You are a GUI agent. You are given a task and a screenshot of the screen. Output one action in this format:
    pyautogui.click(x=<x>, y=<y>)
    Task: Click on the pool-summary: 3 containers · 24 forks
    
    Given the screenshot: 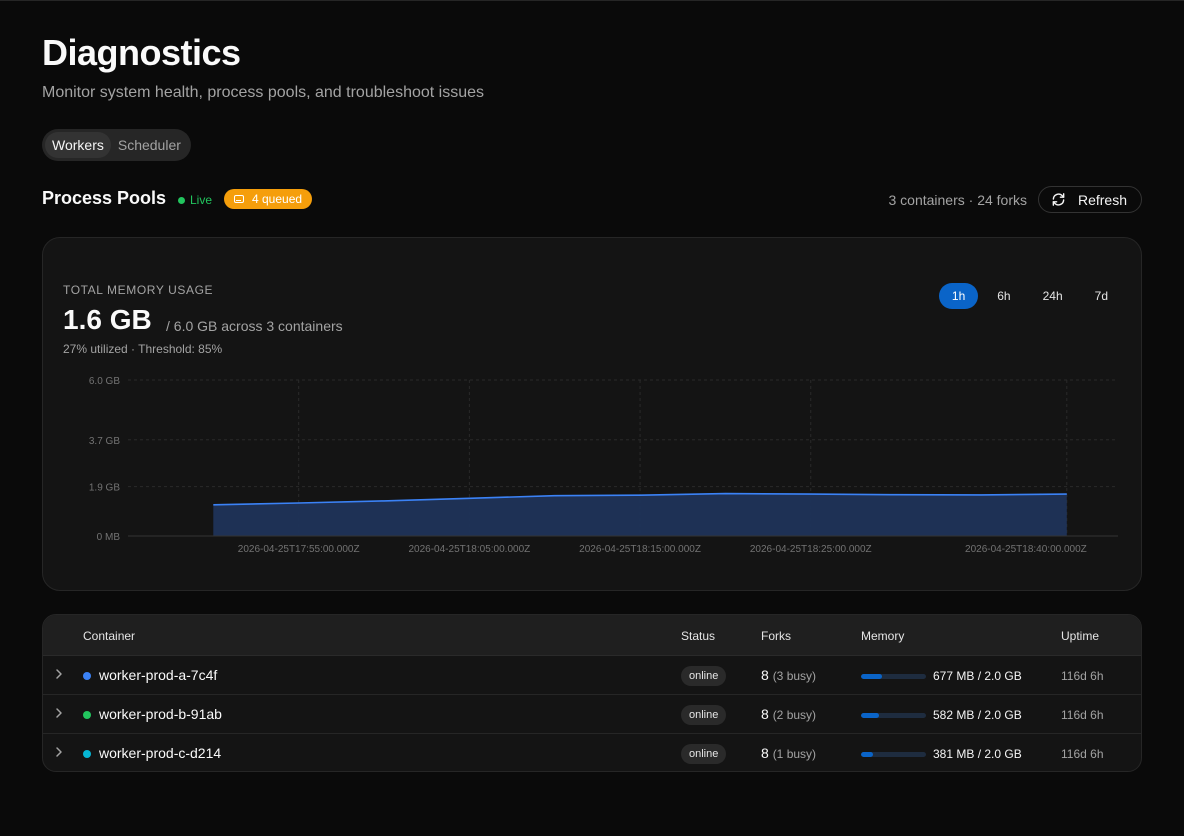 What is the action you would take?
    pyautogui.click(x=957, y=200)
    